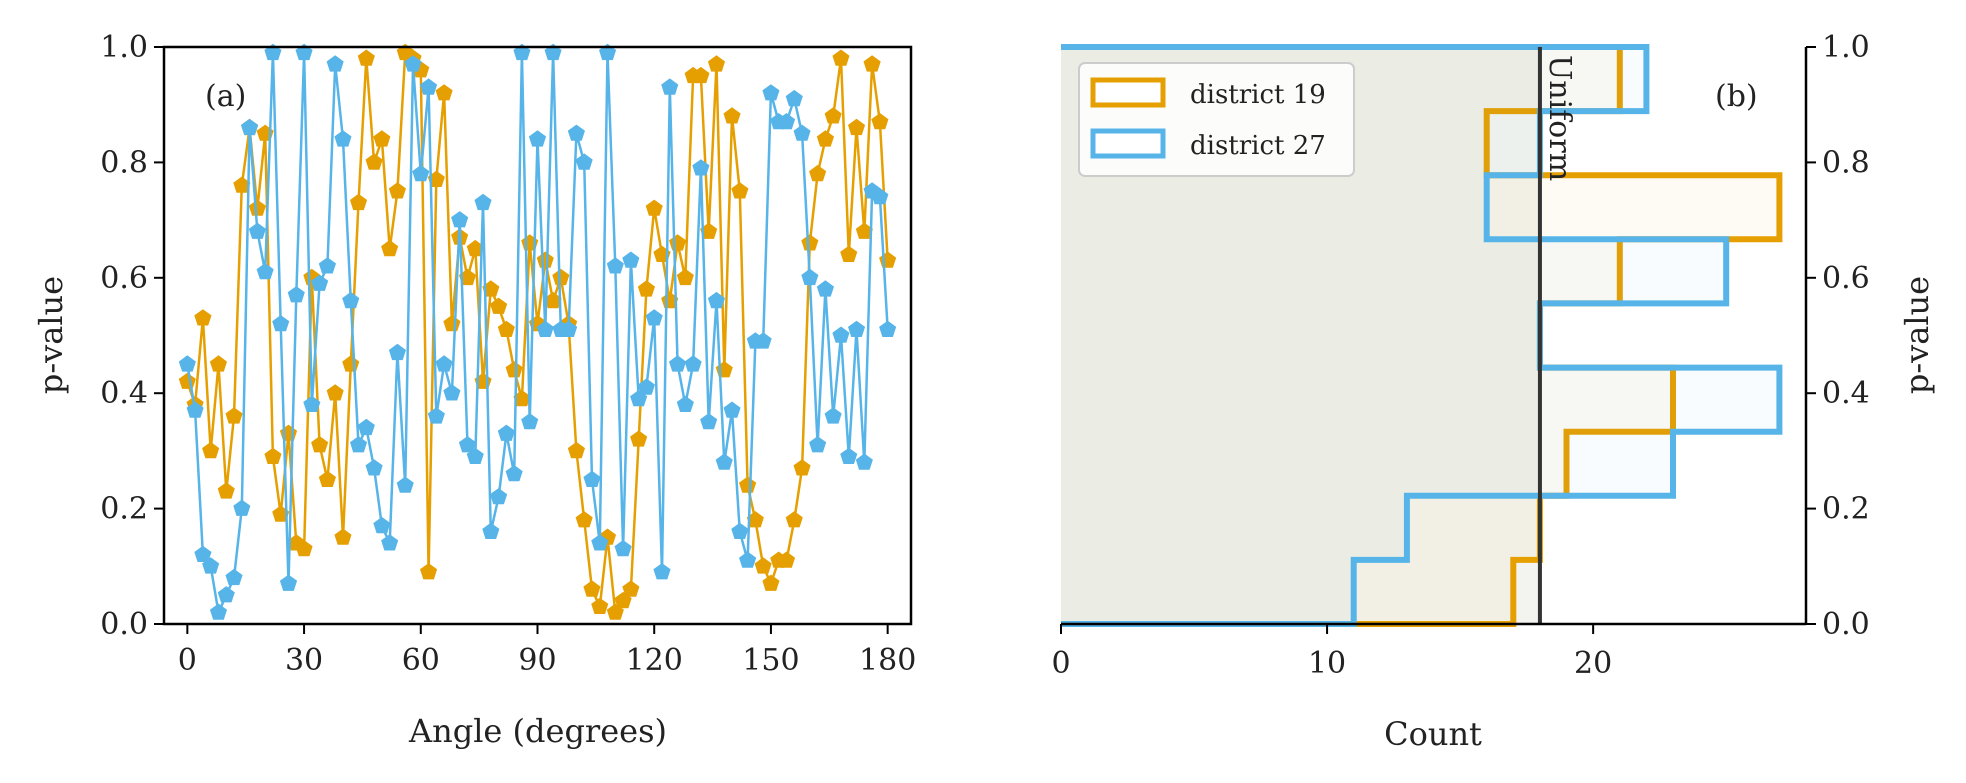 Image resolution: width=1966 pixels, height=783 pixels. What do you see at coordinates (124, 278) in the screenshot?
I see `panel-a-y-tick-label: 0.6` at bounding box center [124, 278].